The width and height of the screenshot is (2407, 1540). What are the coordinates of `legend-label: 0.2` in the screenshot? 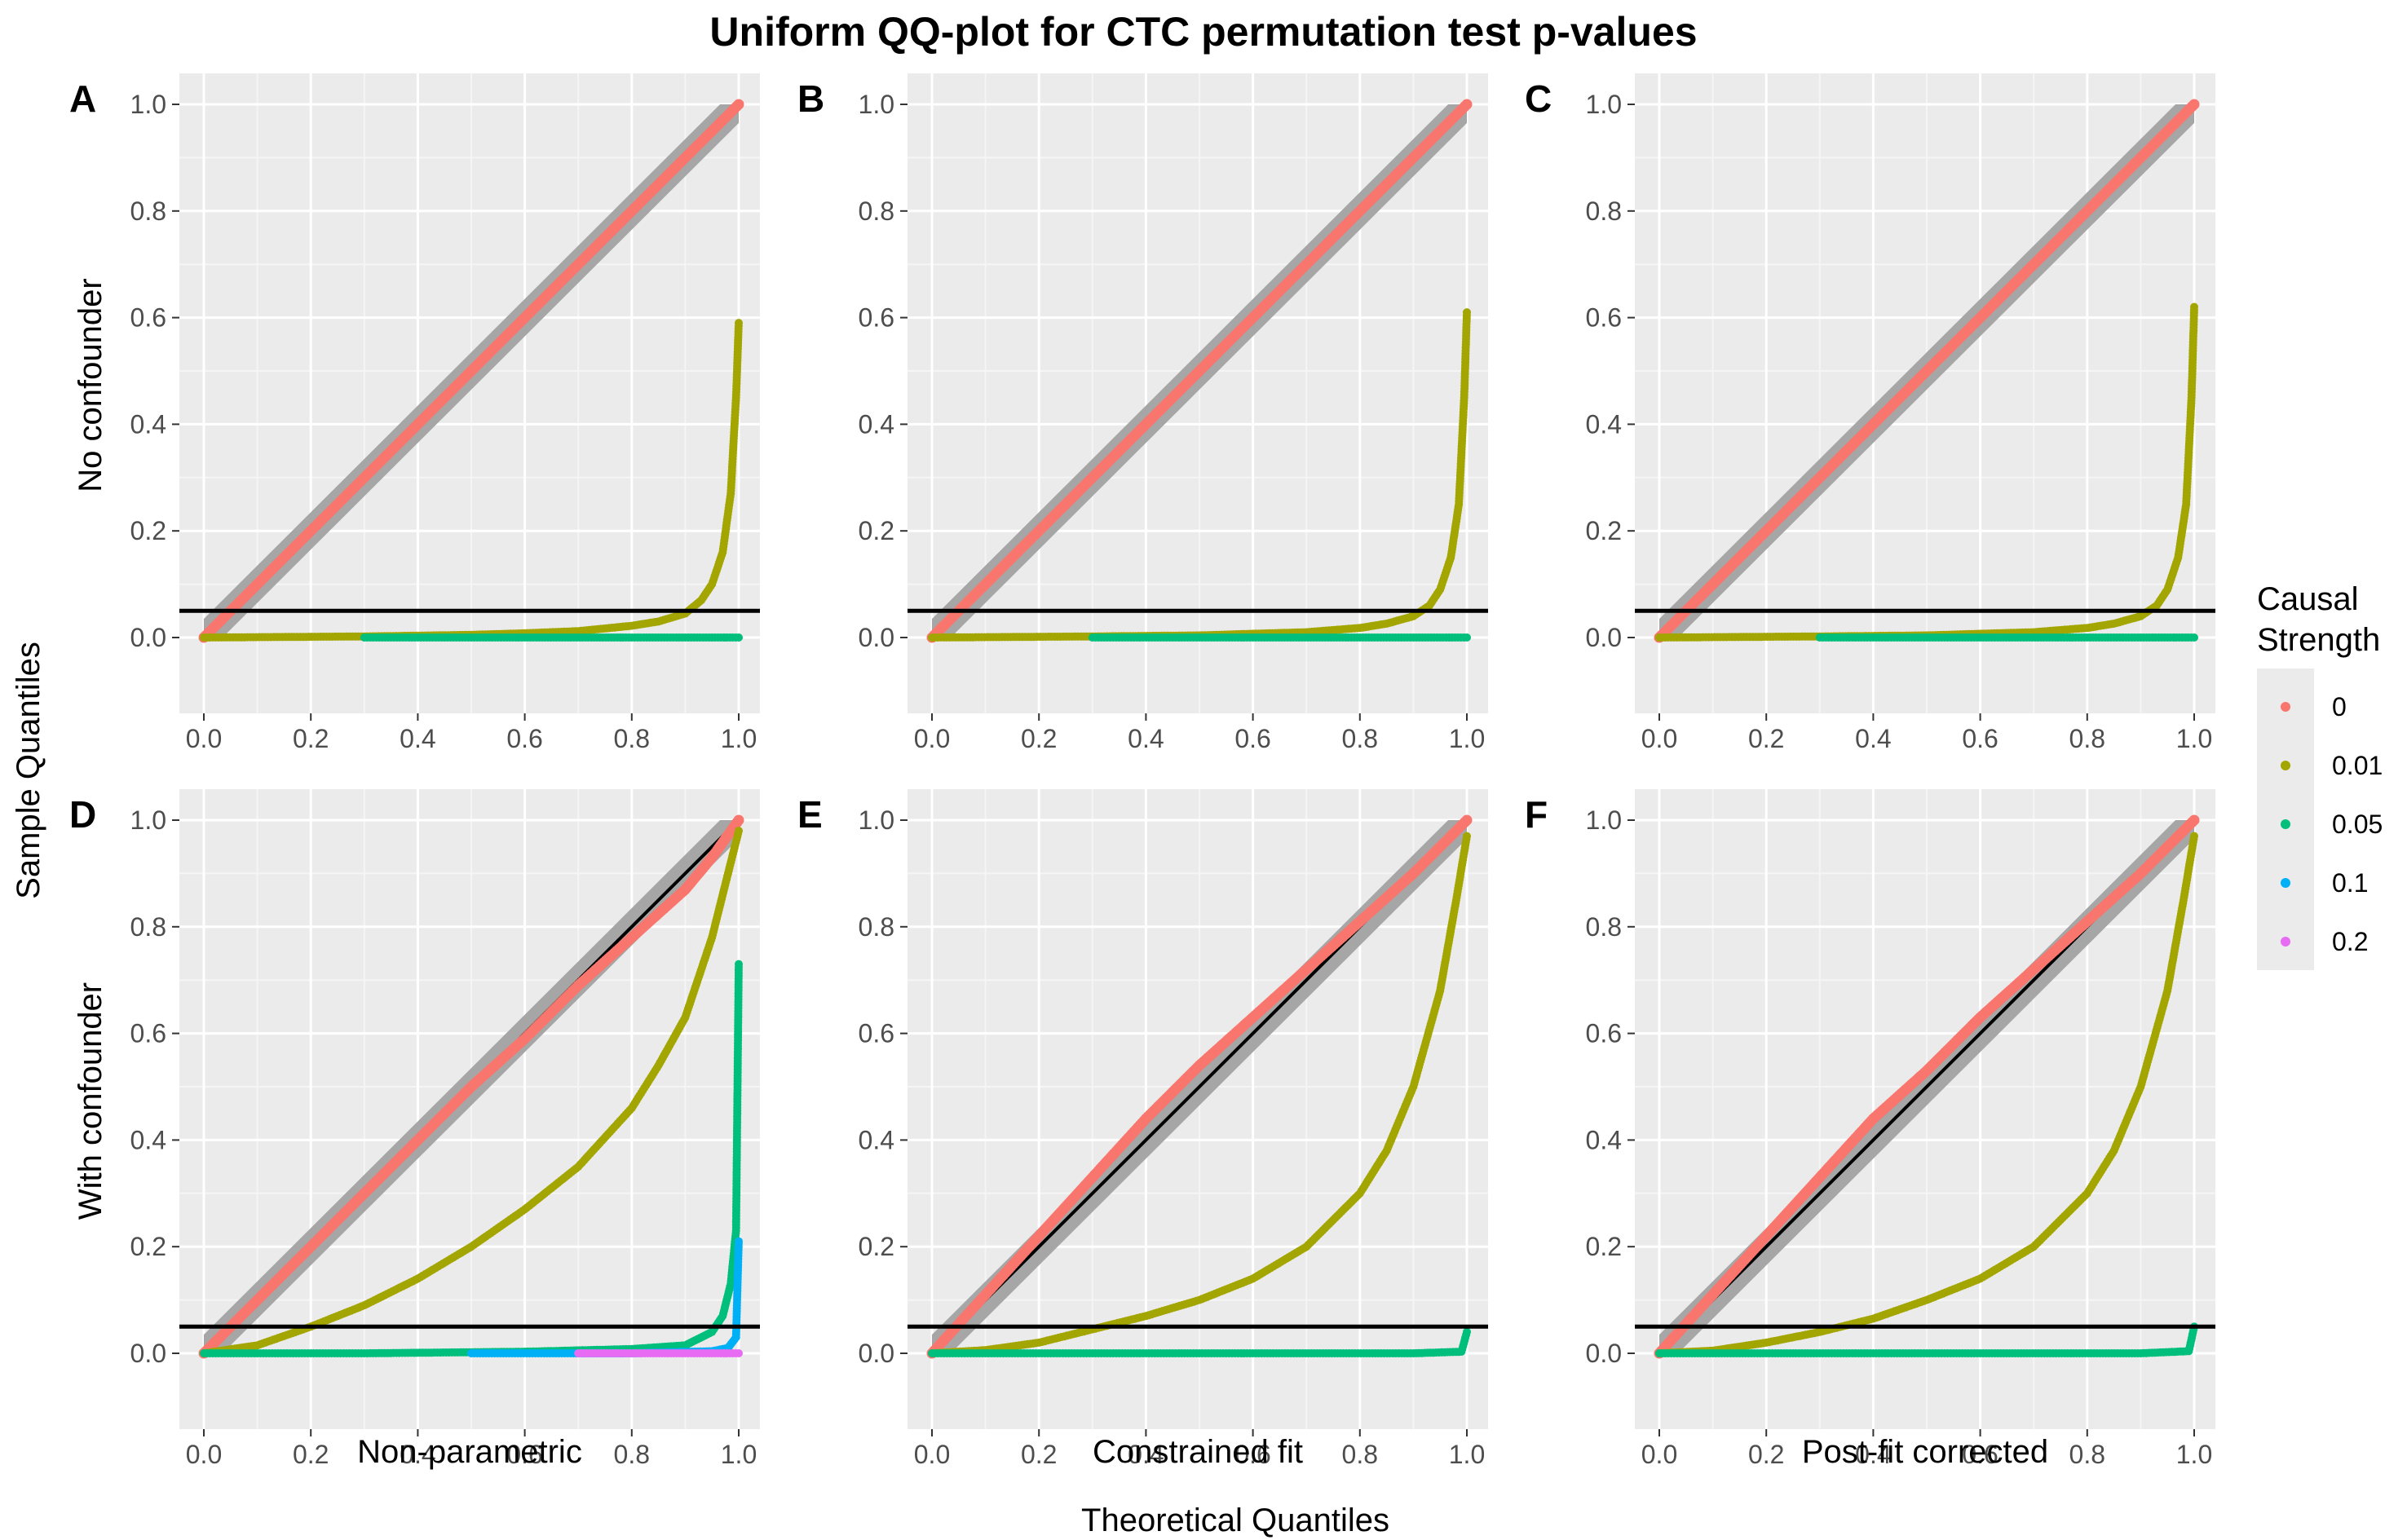 It's located at (2350, 941).